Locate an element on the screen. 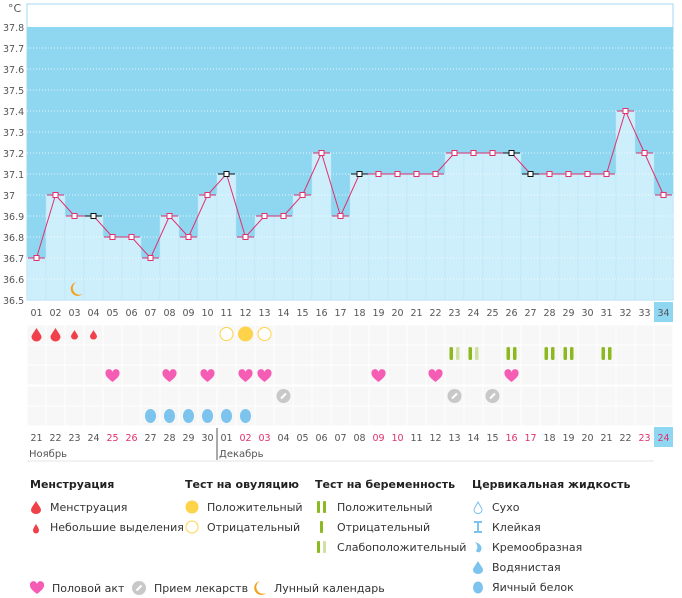  legend-item: Сухо is located at coordinates (506, 507).